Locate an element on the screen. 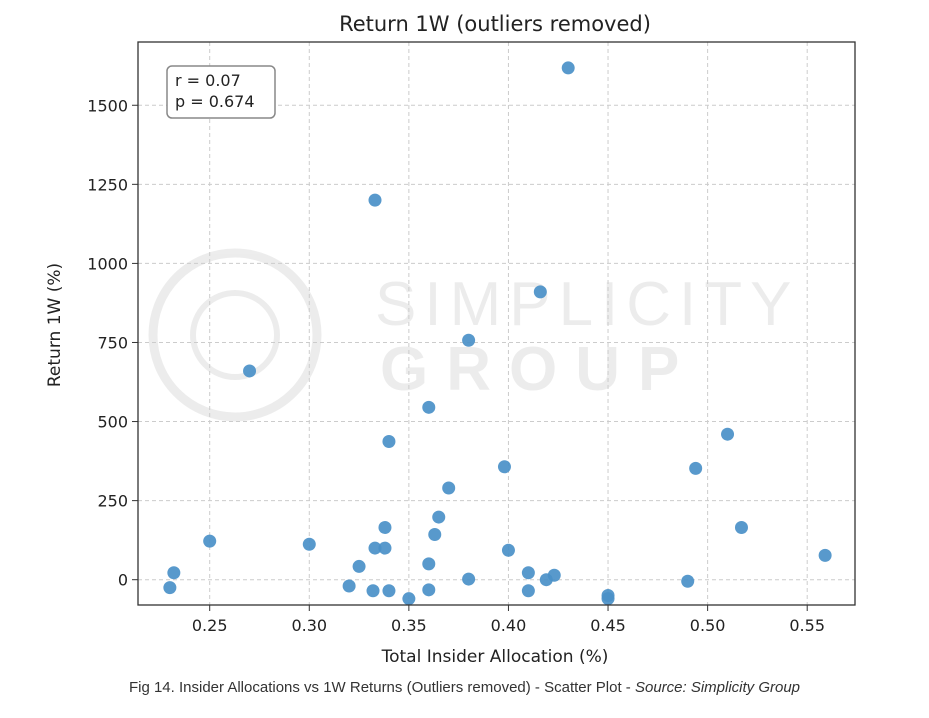 This screenshot has width=929, height=718. stats-box is located at coordinates (221, 92).